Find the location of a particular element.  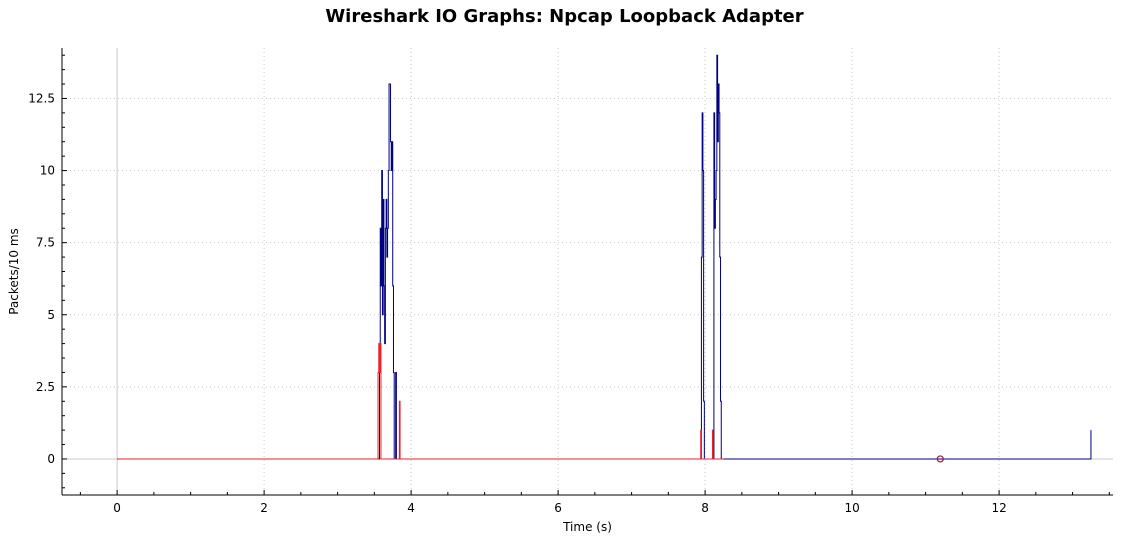

y-tick-label: 10 is located at coordinates (47, 171).